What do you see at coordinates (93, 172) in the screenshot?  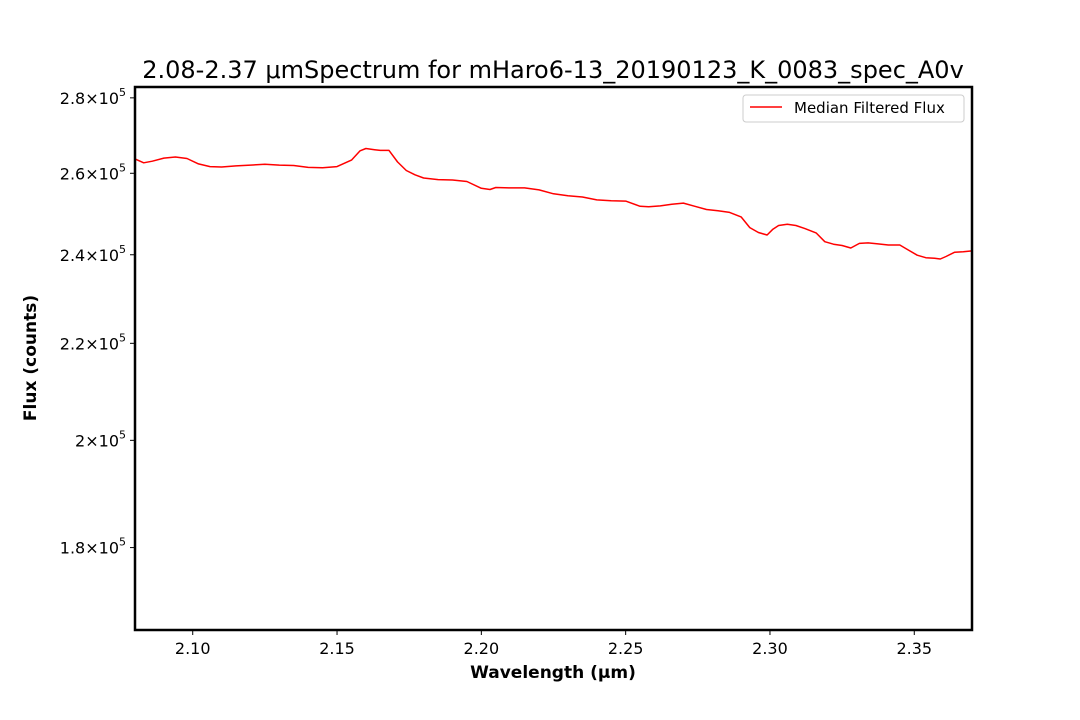 I see `y-tick-label: 2.6×10⁵` at bounding box center [93, 172].